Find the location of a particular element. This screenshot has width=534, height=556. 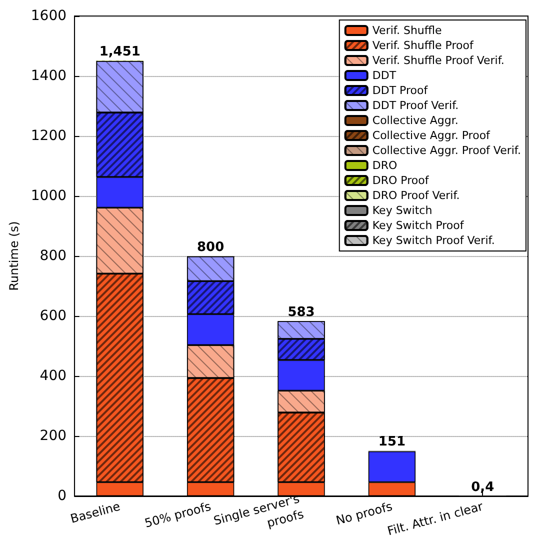

y-tick-label: 600 is located at coordinates (53, 316).